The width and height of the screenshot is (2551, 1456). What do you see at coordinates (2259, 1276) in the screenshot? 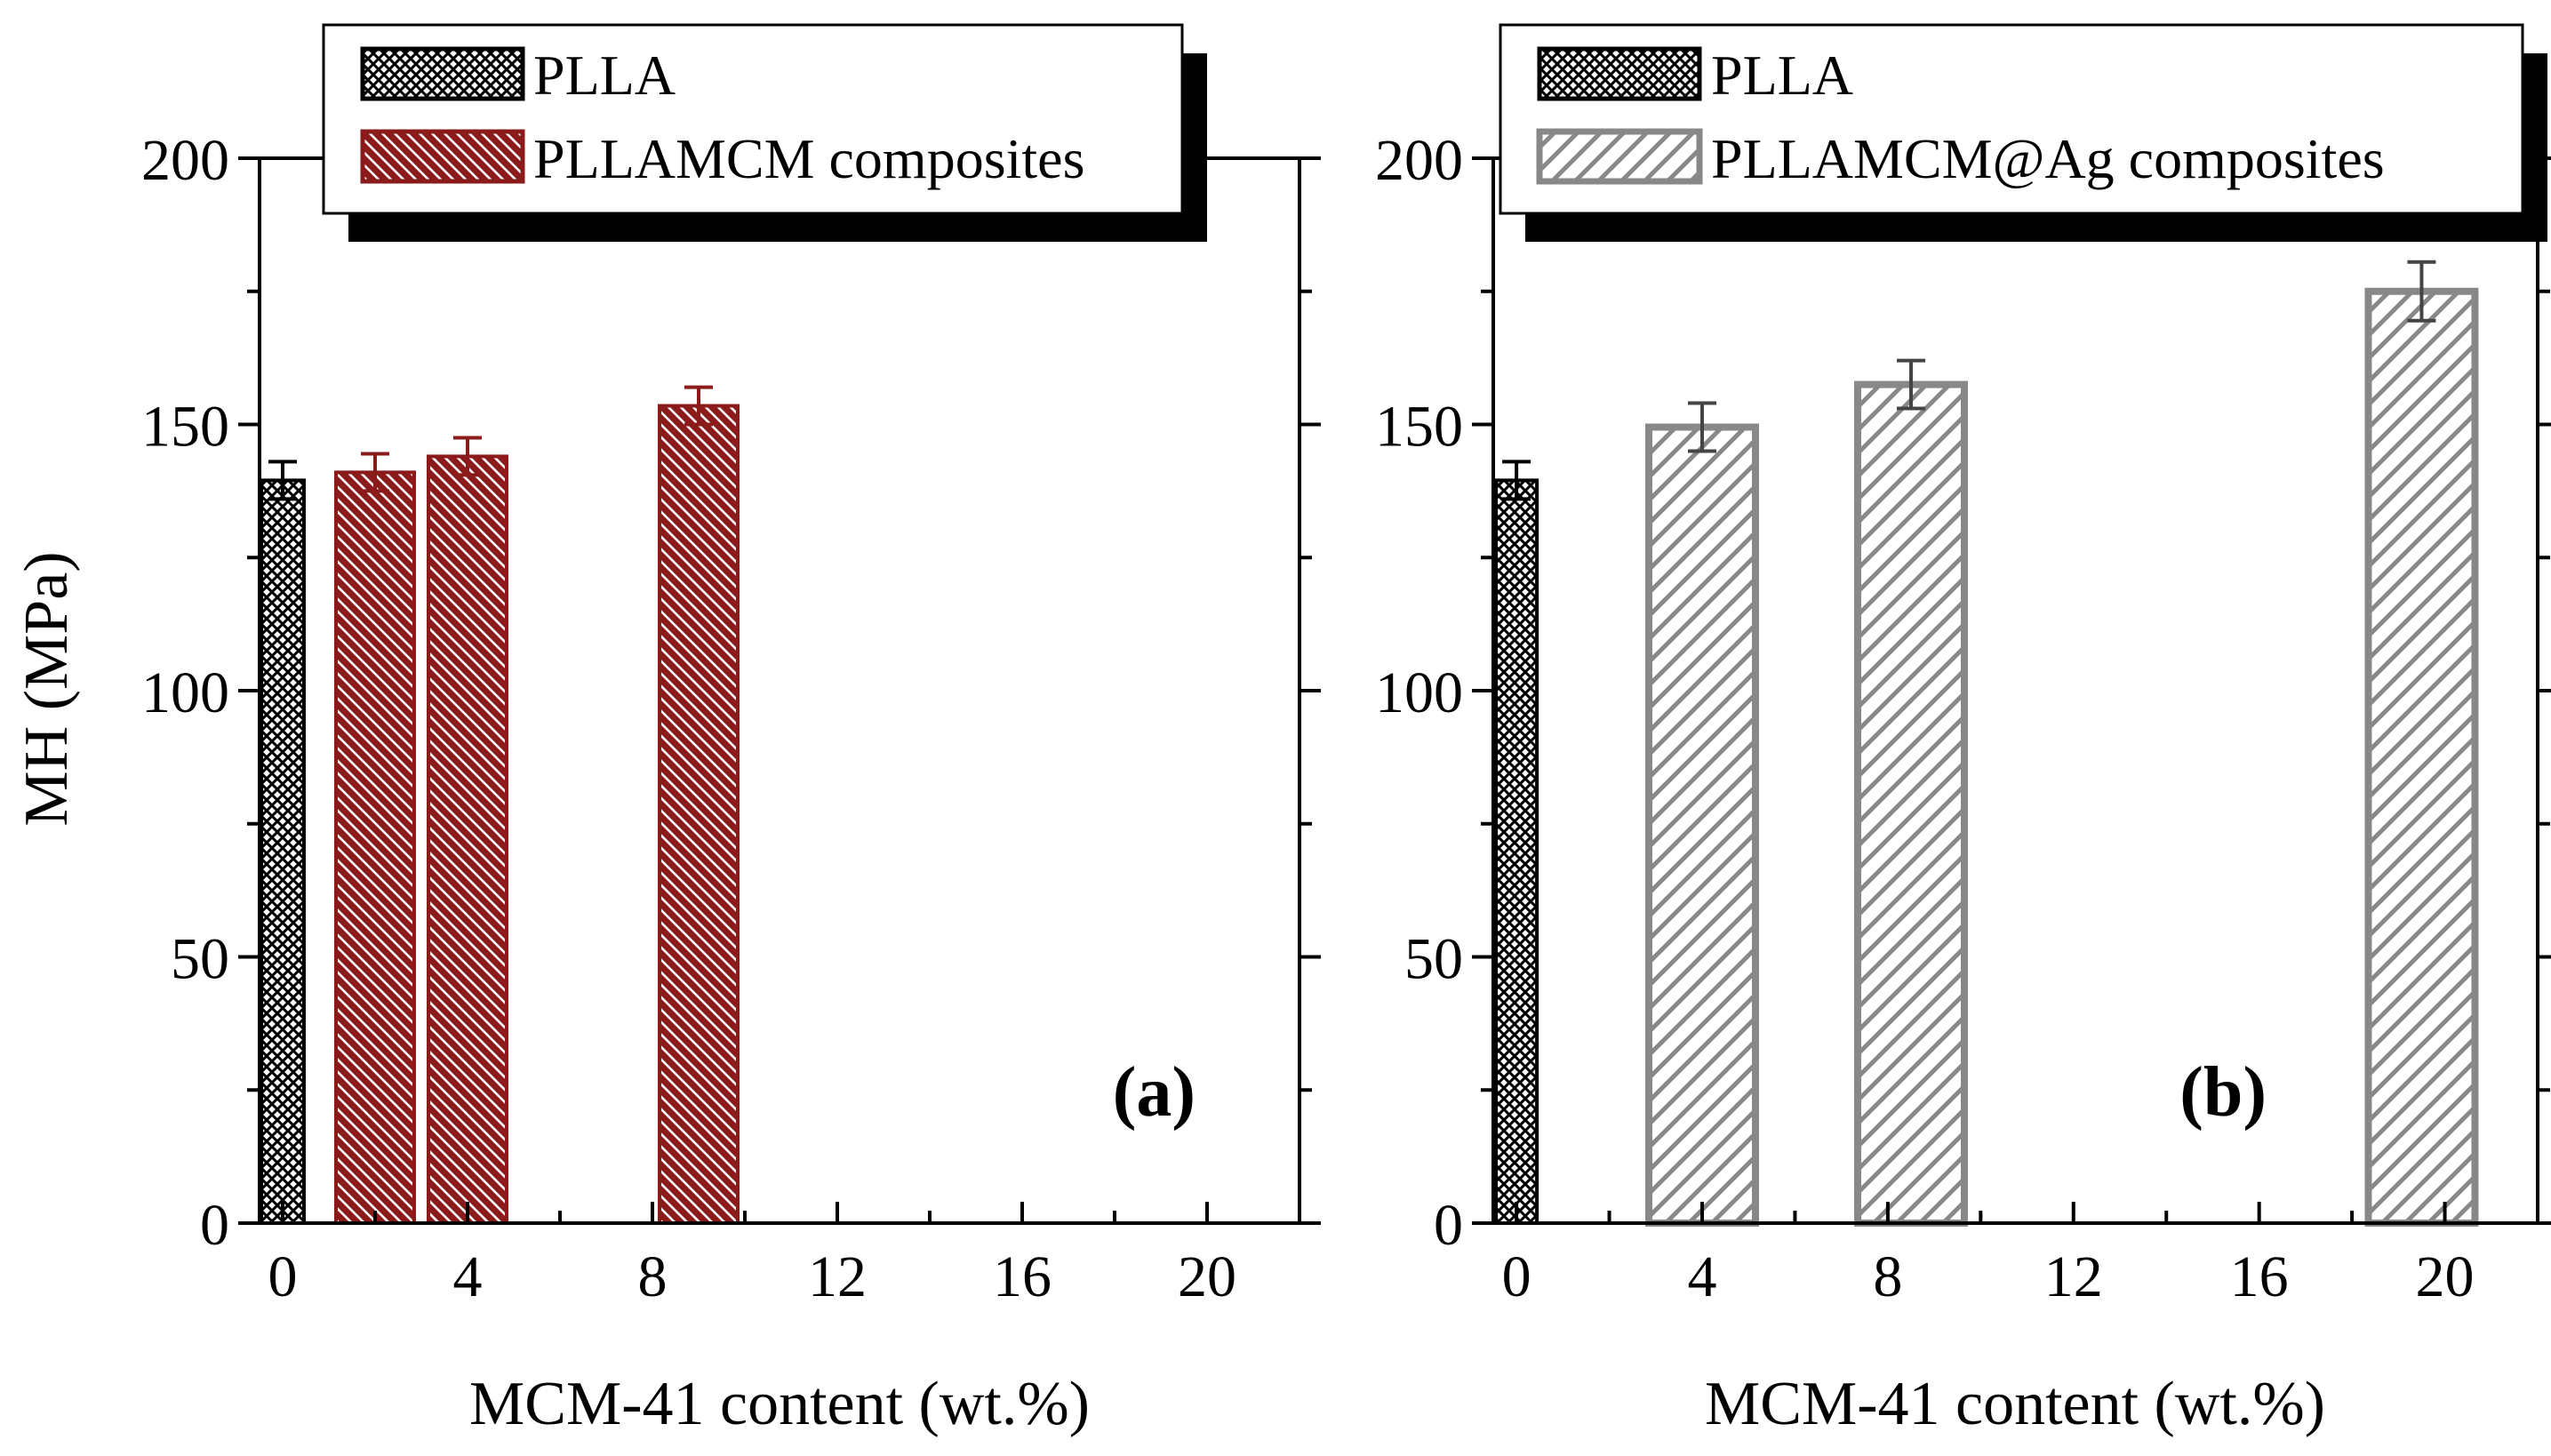
I see `xtick-label-b-16: 16` at bounding box center [2259, 1276].